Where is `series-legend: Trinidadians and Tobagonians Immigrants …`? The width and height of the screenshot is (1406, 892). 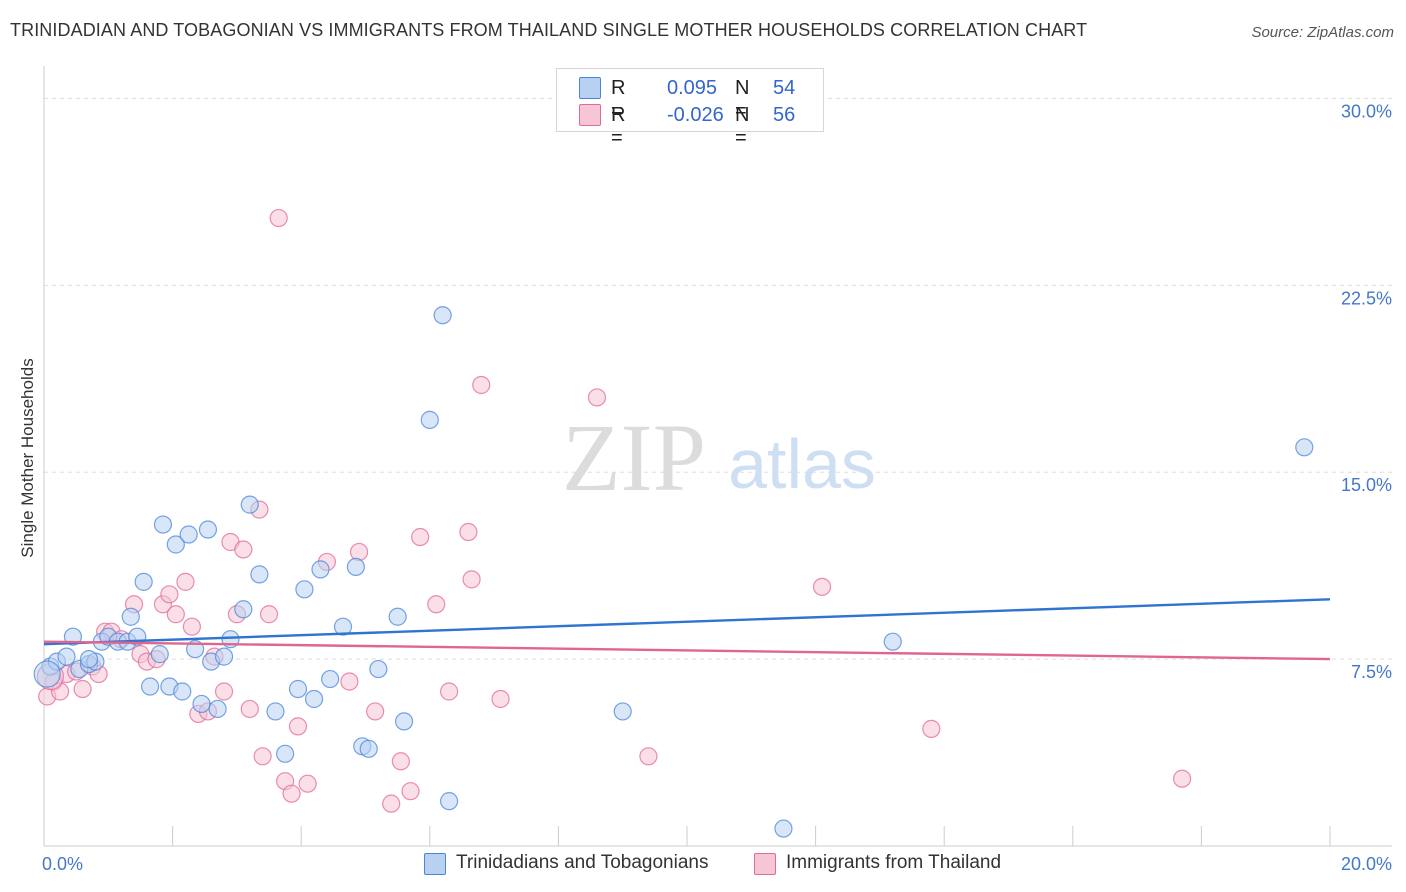 series-legend: Trinidadians and Tobagonians Immigrants … is located at coordinates (703, 865).